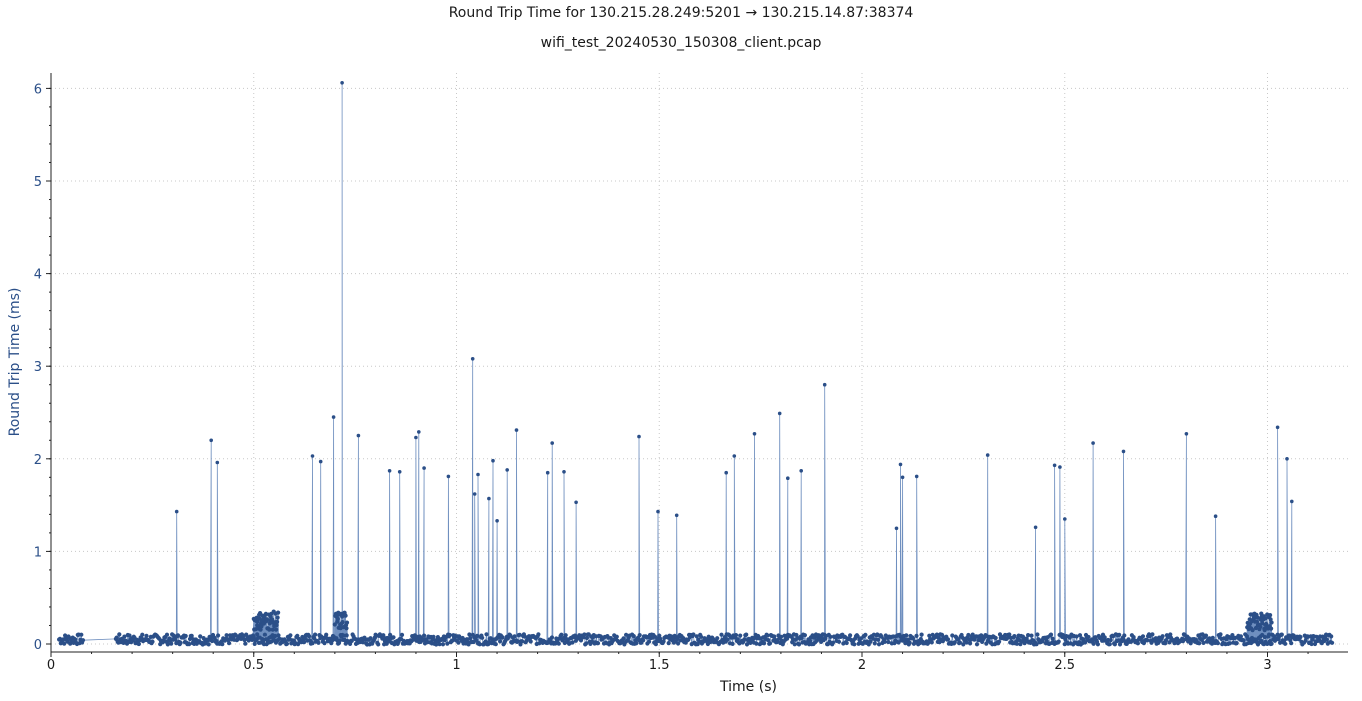 This screenshot has height=701, width=1362. What do you see at coordinates (38, 645) in the screenshot?
I see `y-tick-label: 0` at bounding box center [38, 645].